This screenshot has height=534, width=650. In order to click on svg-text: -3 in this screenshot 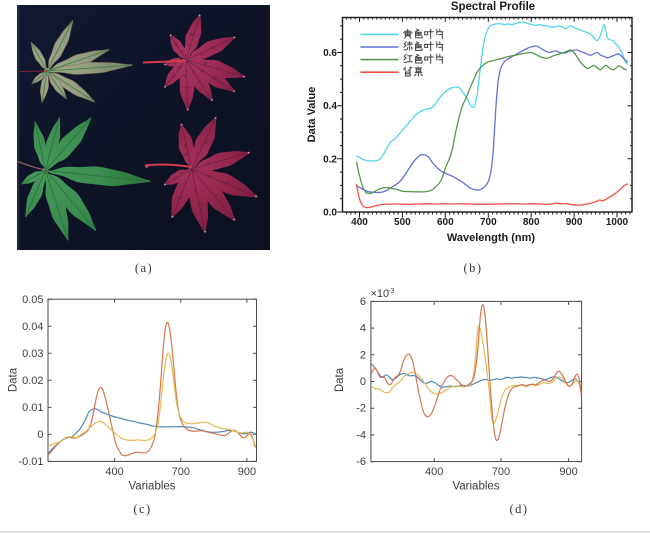, I will do `click(391, 290)`.